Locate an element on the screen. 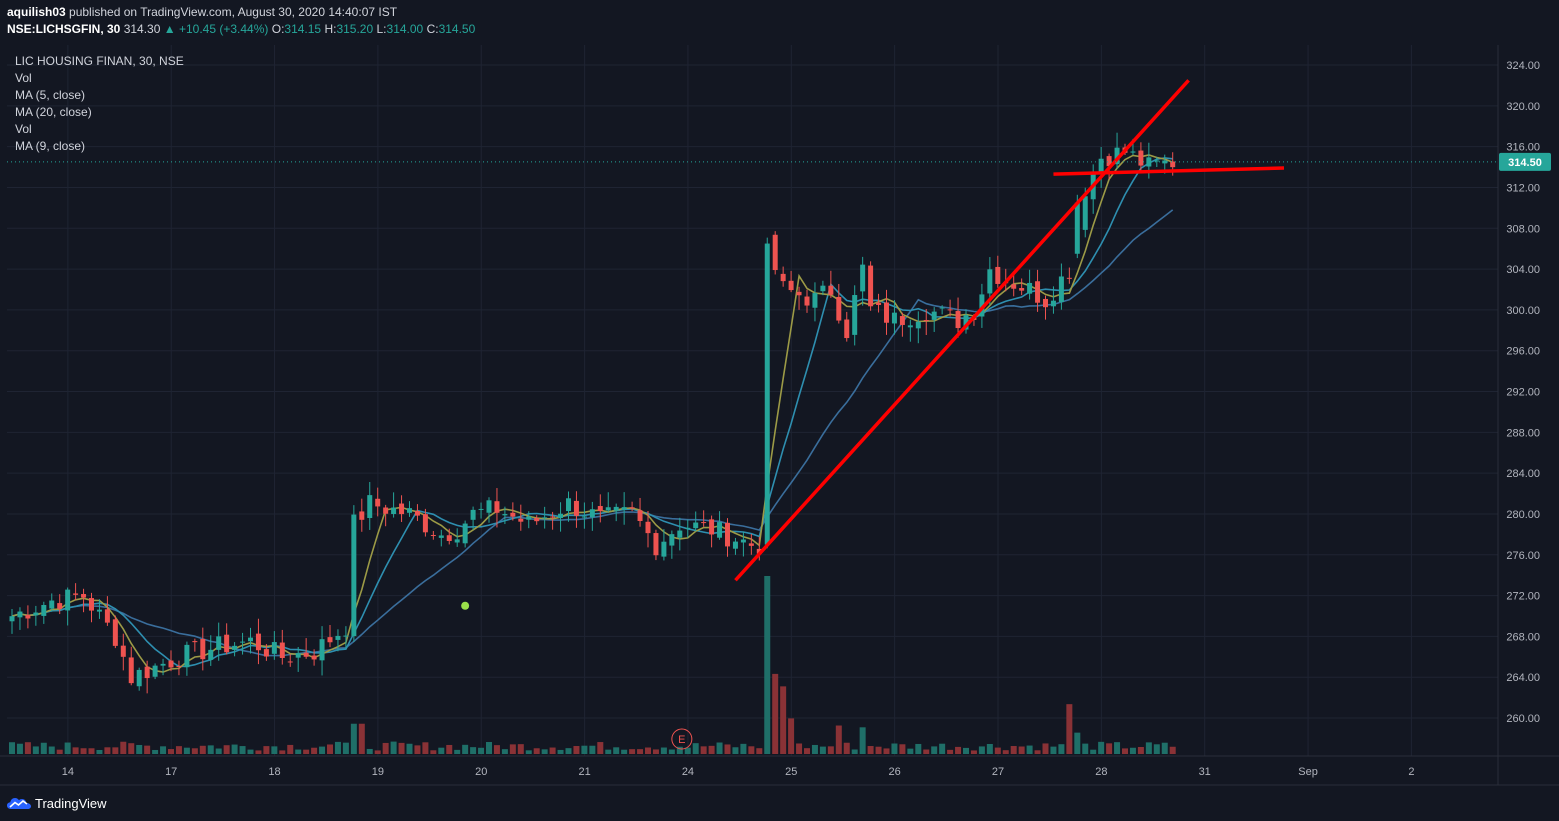  legend-item-ma9: MA (9, close) is located at coordinates (50, 146).